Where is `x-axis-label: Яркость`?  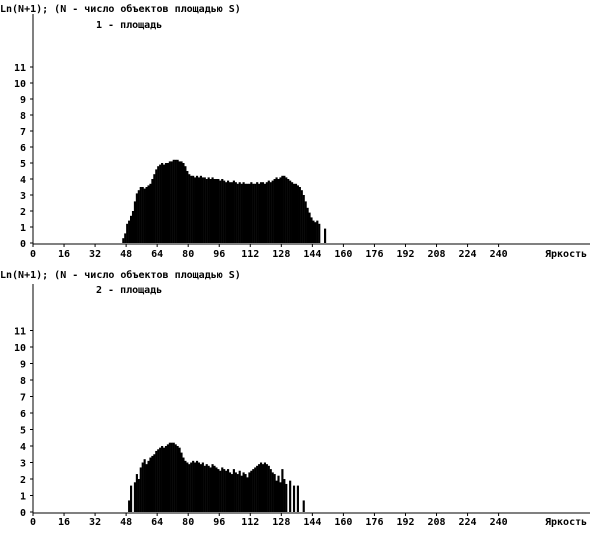 x-axis-label: Яркость is located at coordinates (566, 522).